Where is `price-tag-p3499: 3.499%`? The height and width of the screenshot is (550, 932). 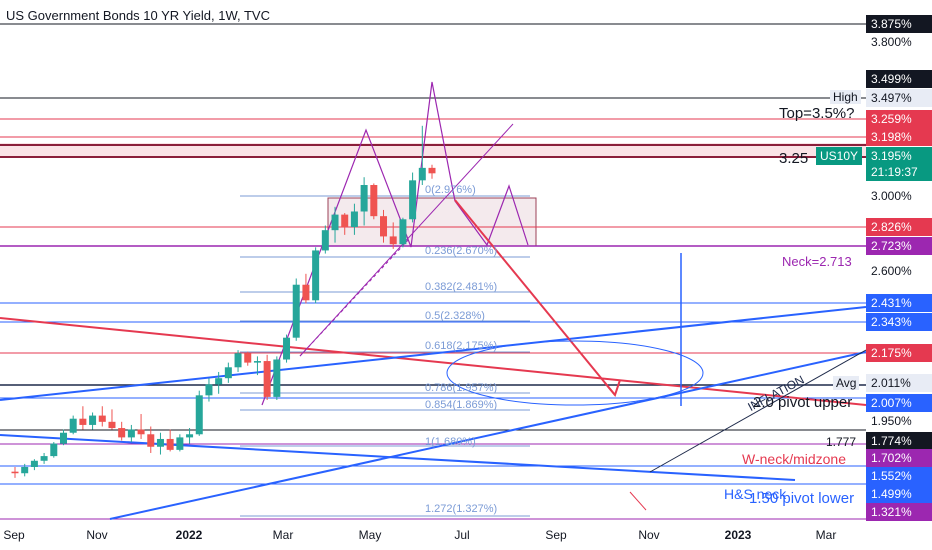 price-tag-p3499: 3.499% is located at coordinates (899, 79).